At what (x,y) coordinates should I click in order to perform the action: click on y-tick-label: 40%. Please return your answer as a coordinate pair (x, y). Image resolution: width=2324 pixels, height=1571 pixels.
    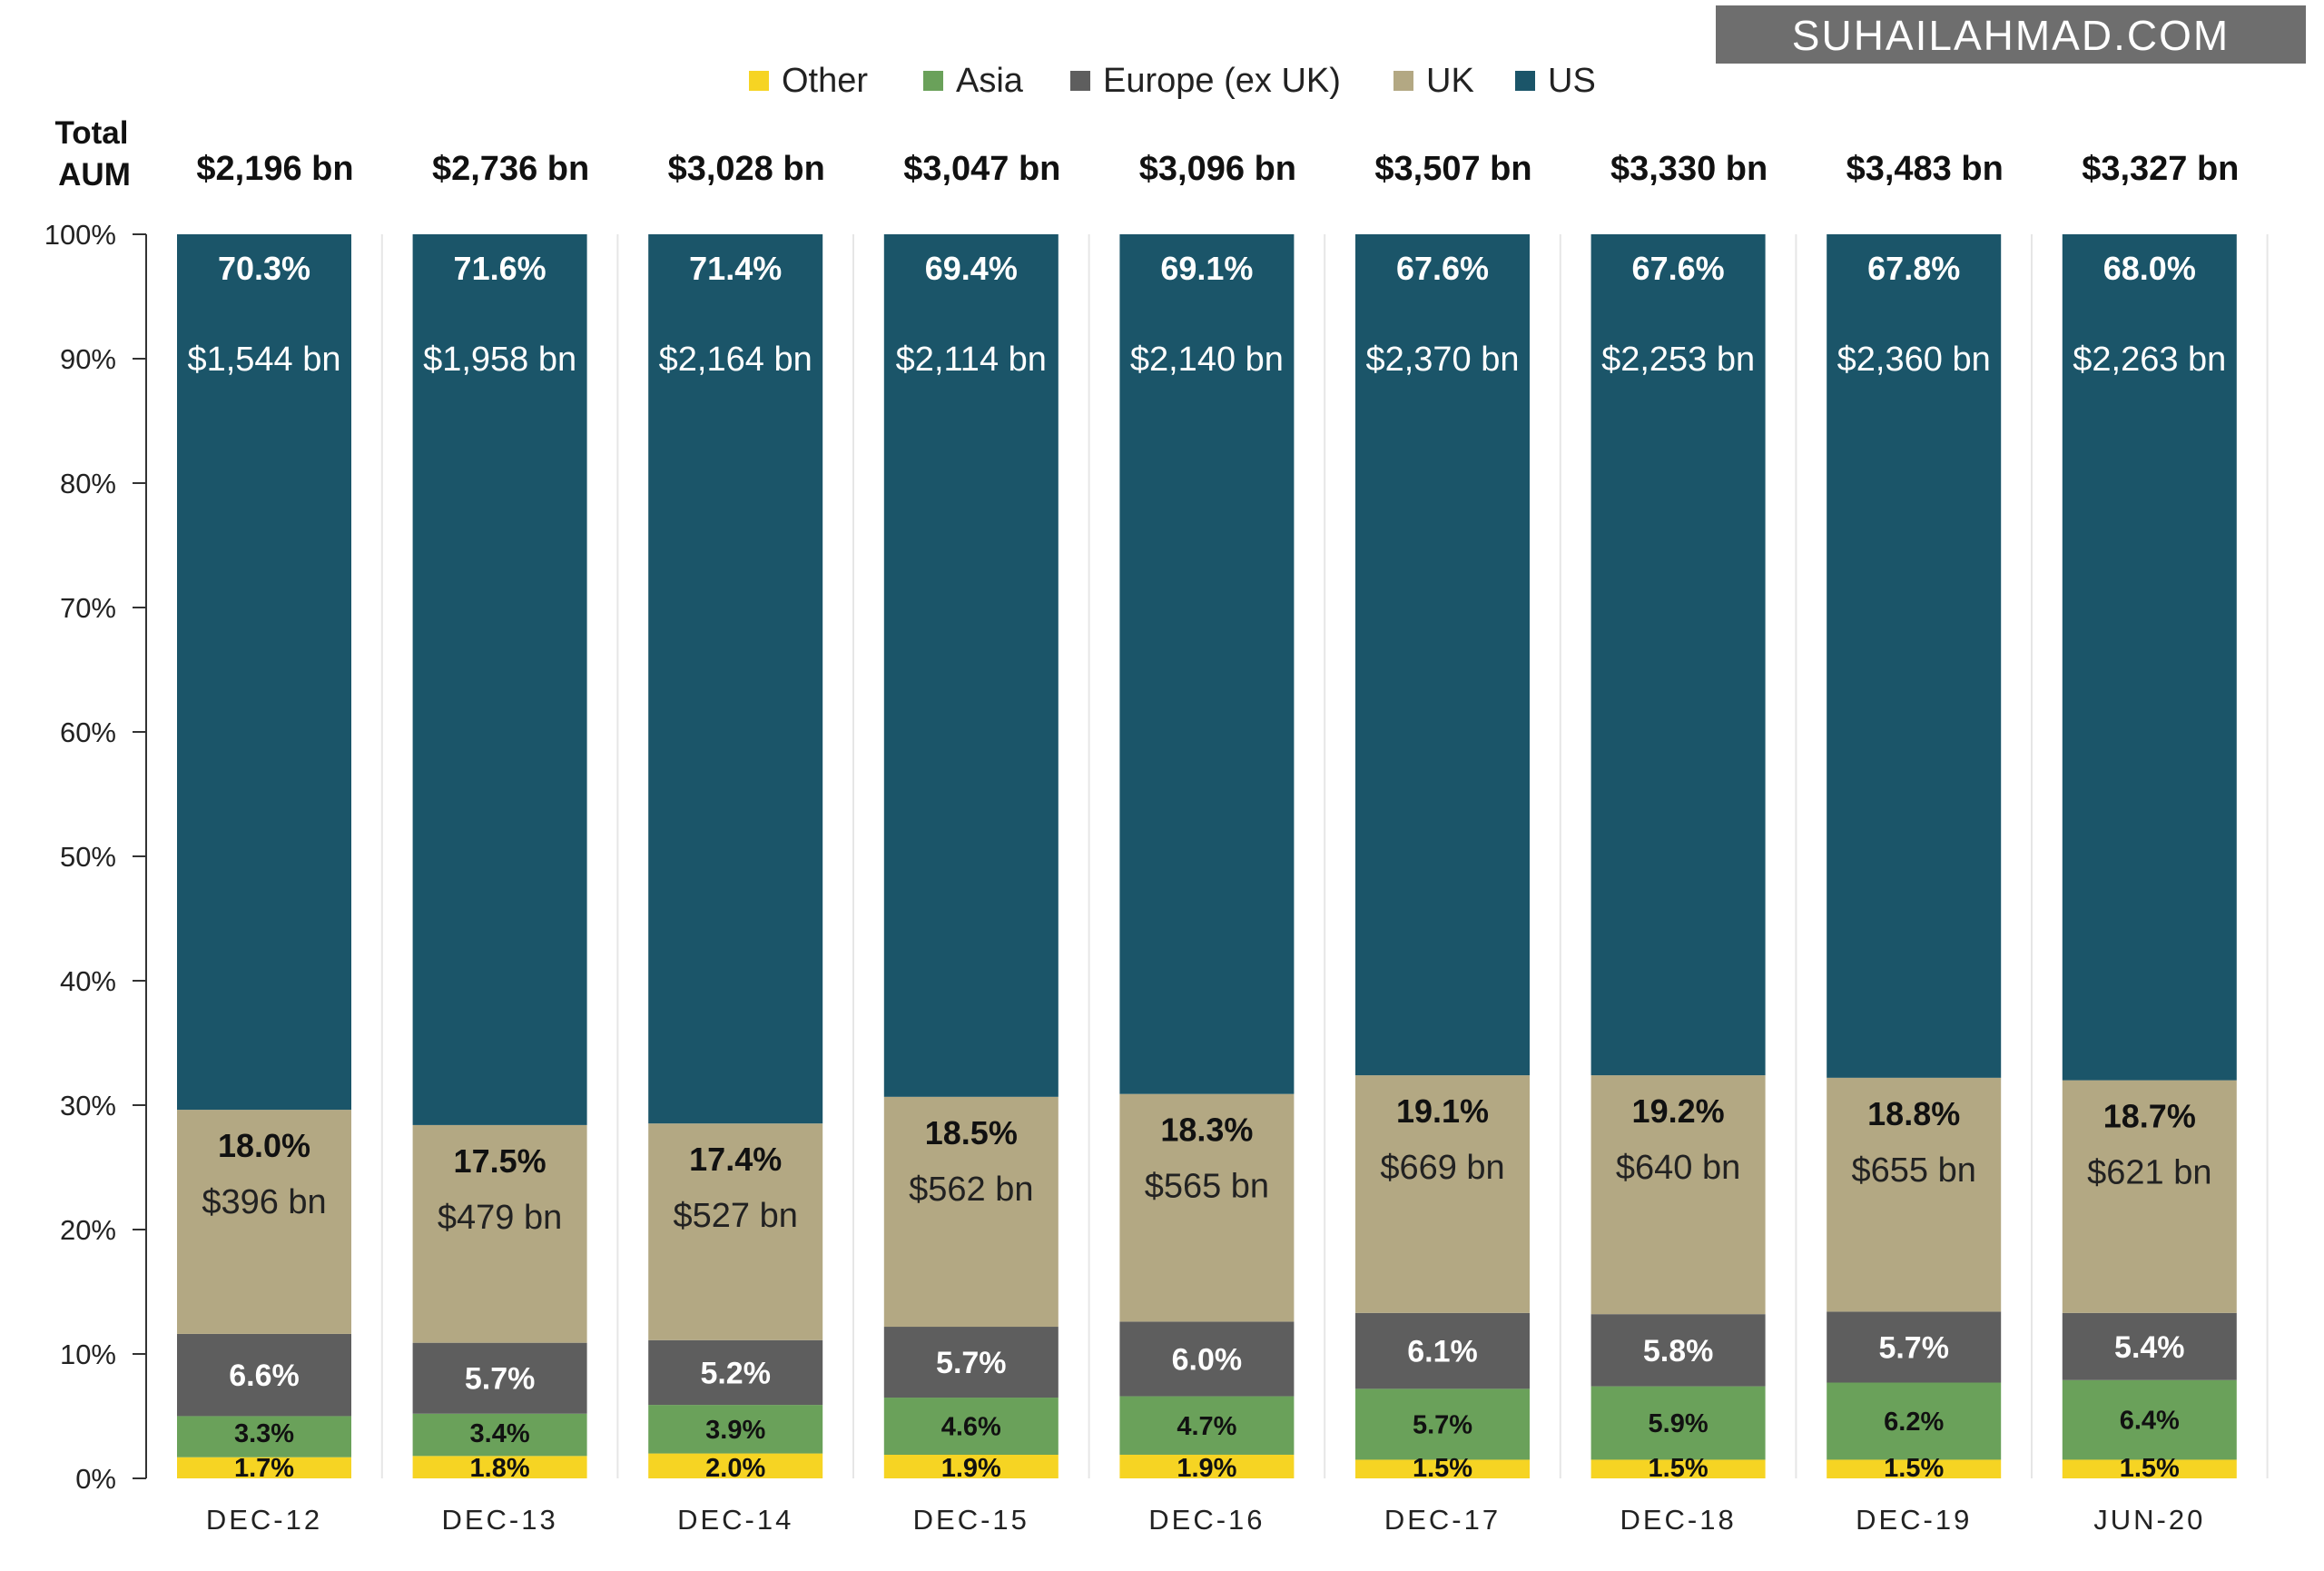
    Looking at the image, I should click on (88, 981).